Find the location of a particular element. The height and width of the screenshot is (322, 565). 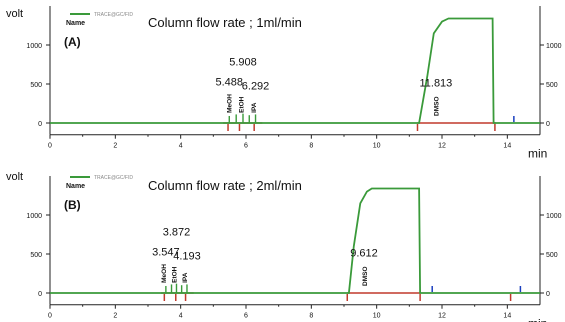

panel-label: (A) is located at coordinates (72, 42).